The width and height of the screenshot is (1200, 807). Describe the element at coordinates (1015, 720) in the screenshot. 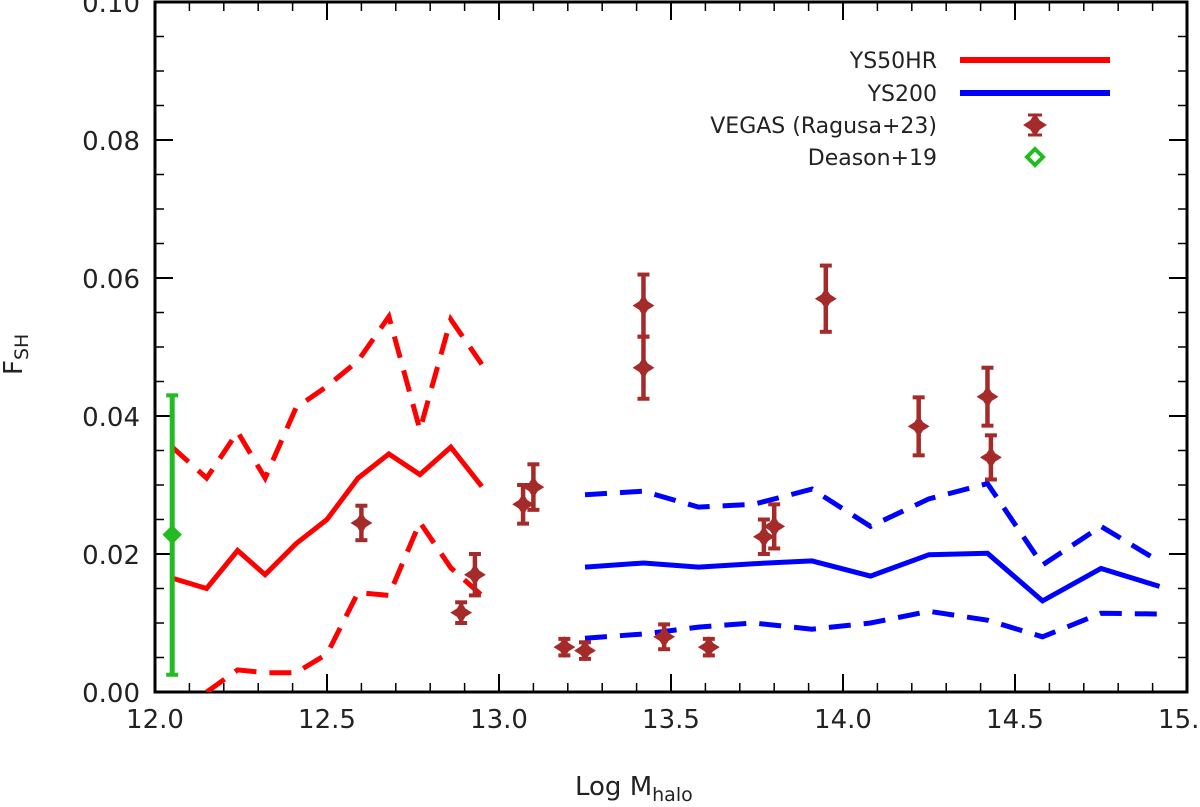

I see `x-tick-label: 14.5` at that location.